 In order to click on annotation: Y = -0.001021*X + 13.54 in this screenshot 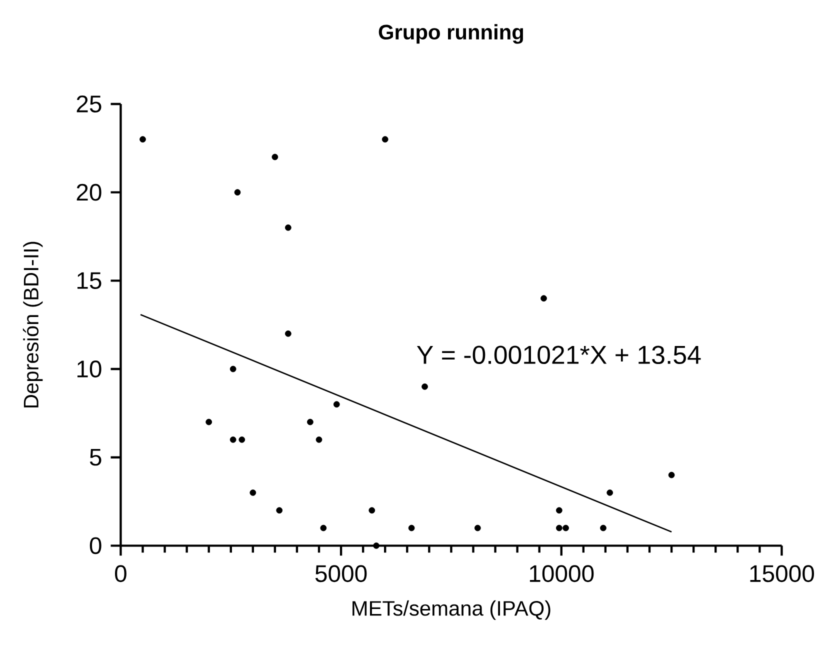, I will do `click(558, 355)`.